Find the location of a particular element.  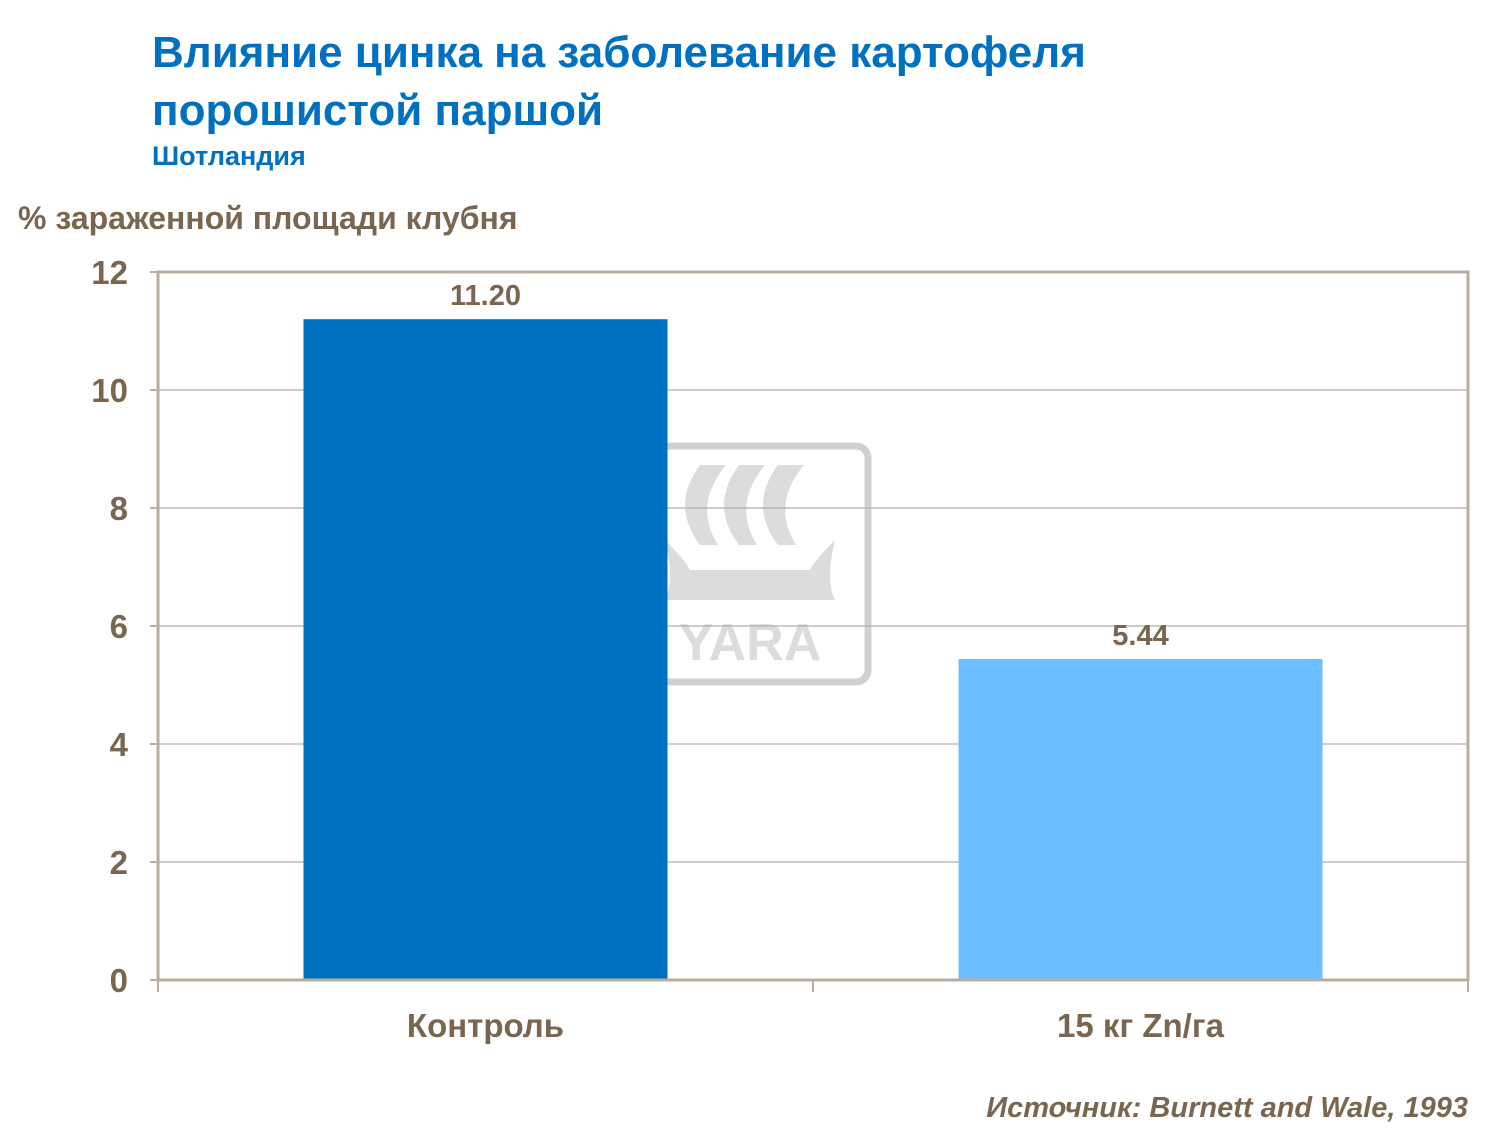

y-tick-label: 4 is located at coordinates (119, 744).